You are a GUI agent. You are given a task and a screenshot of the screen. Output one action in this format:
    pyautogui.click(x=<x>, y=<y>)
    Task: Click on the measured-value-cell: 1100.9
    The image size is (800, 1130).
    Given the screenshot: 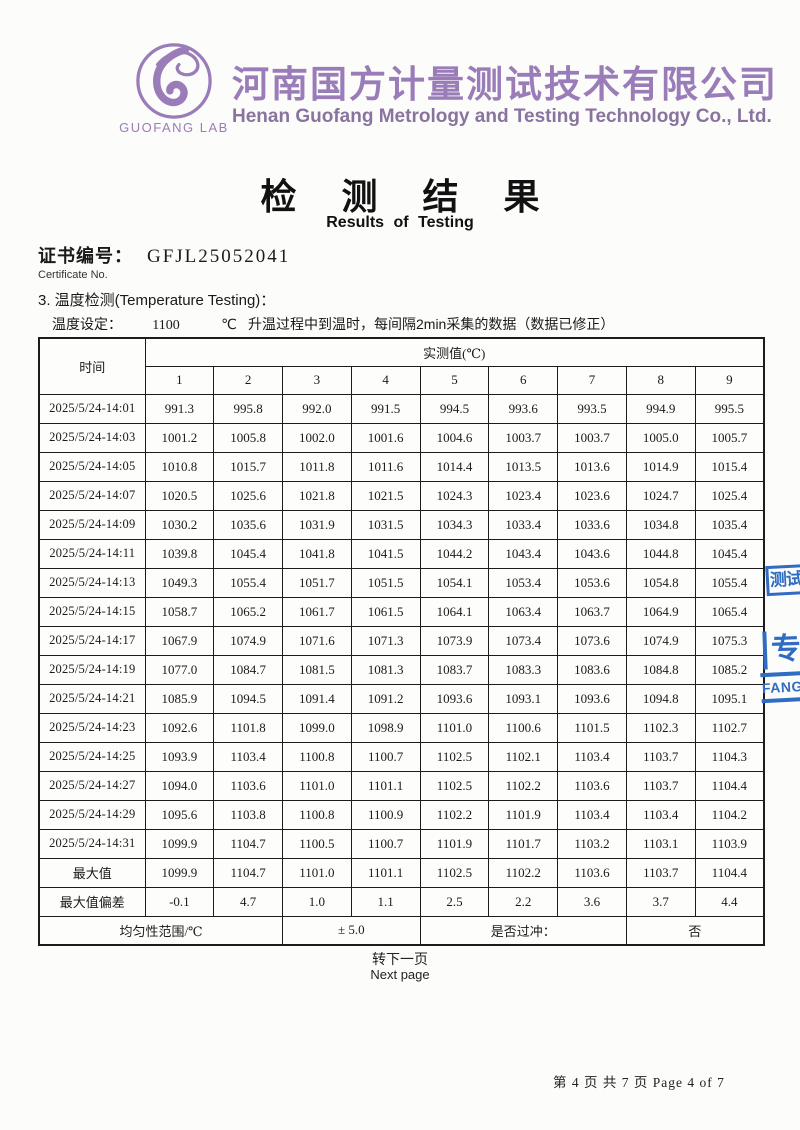 What is the action you would take?
    pyautogui.click(x=385, y=814)
    